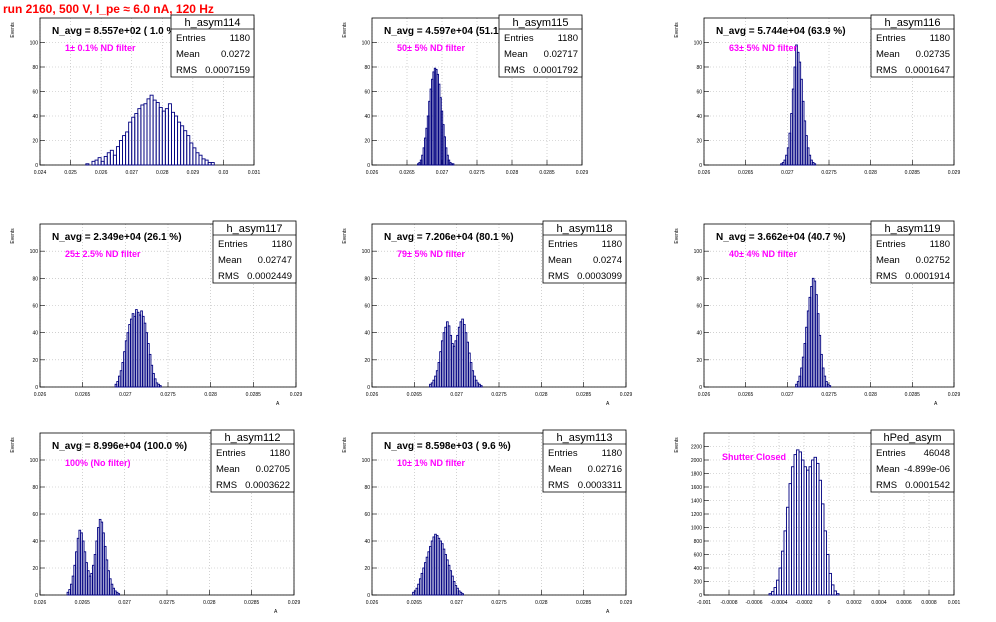 The image size is (996, 622). Describe the element at coordinates (367, 307) in the screenshot. I see `tick-label-y: 60` at that location.